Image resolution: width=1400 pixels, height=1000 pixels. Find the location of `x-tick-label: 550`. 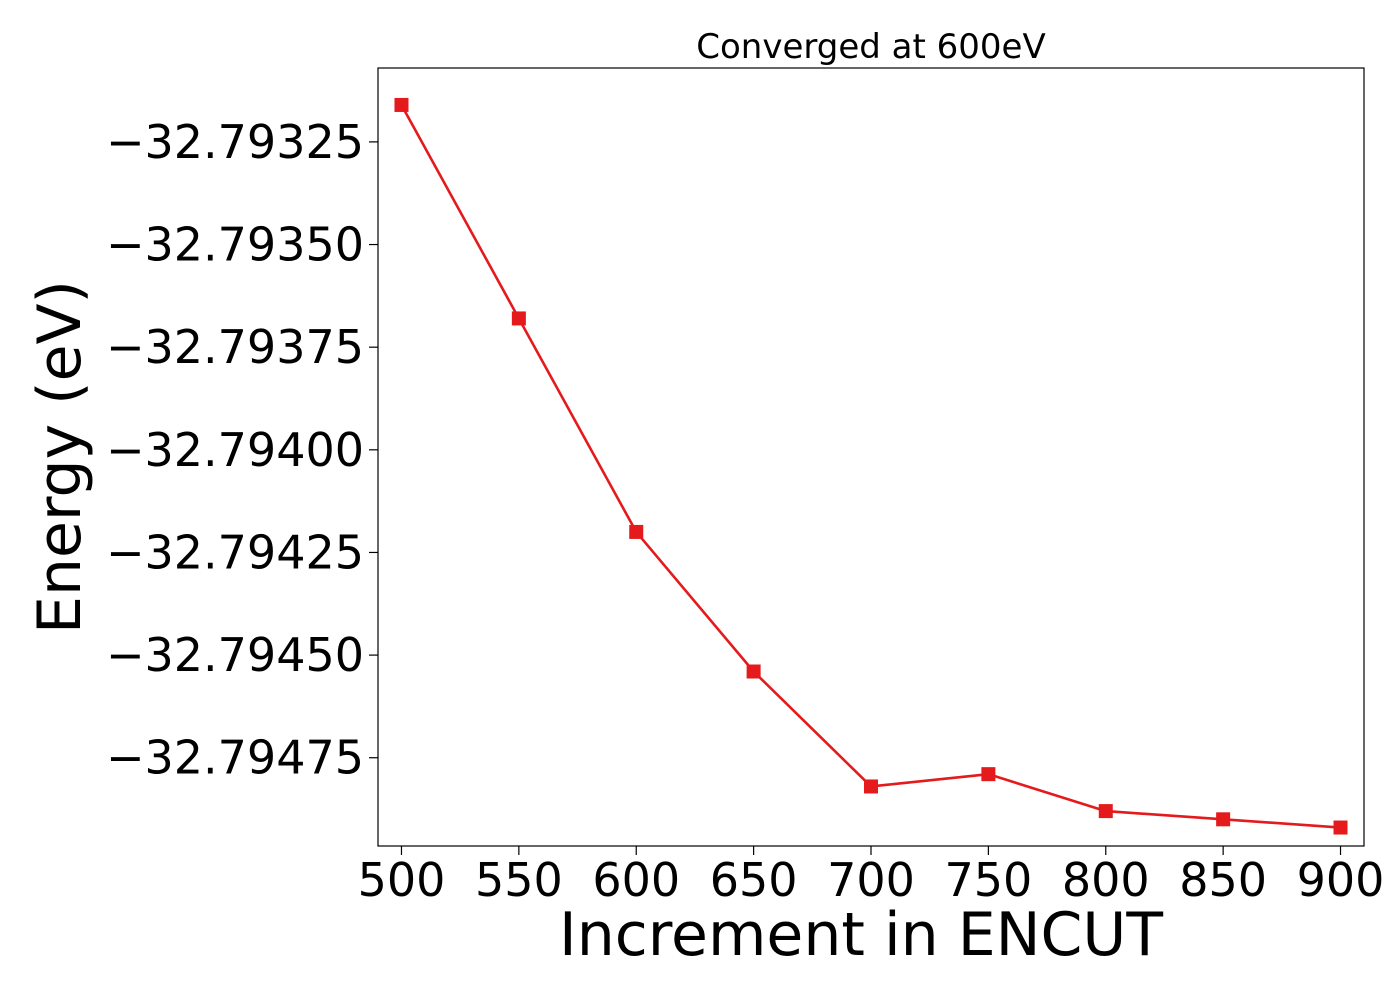

x-tick-label: 550 is located at coordinates (519, 880).